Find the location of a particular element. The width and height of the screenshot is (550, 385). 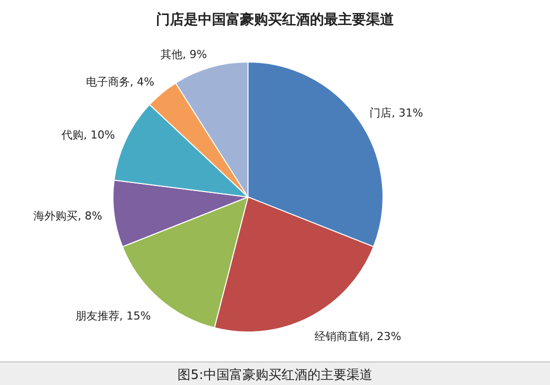

caption: 图5:中国富豪购买红酒的主要渠道 is located at coordinates (275, 375).